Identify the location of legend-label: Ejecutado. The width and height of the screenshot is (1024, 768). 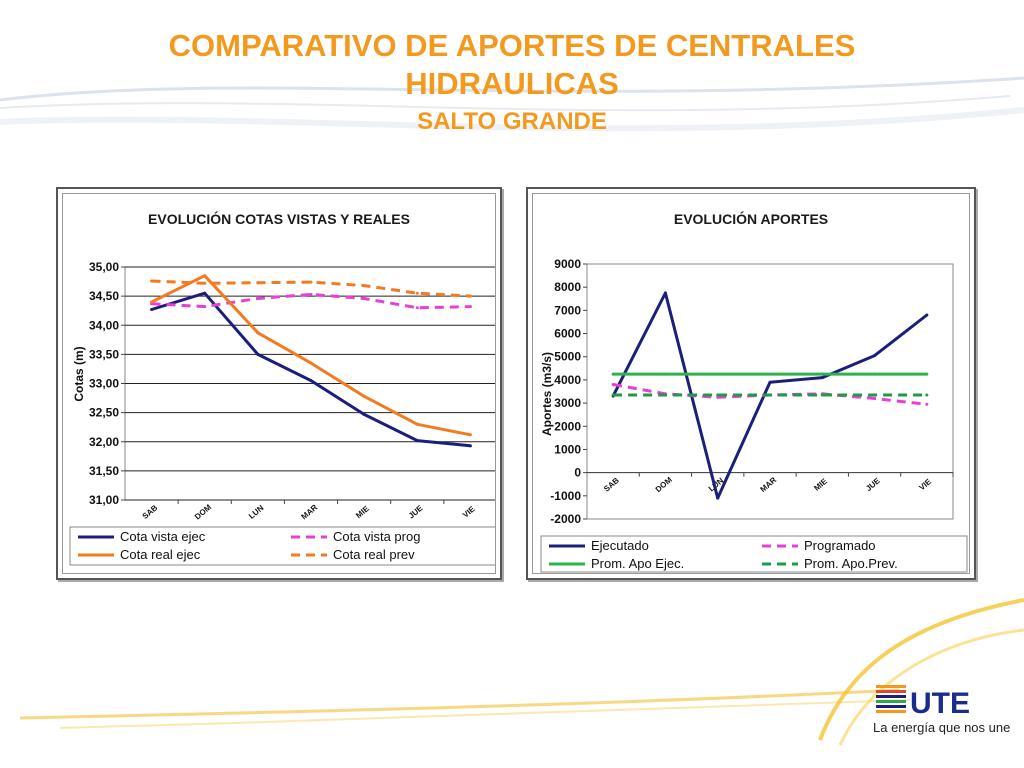
(620, 545).